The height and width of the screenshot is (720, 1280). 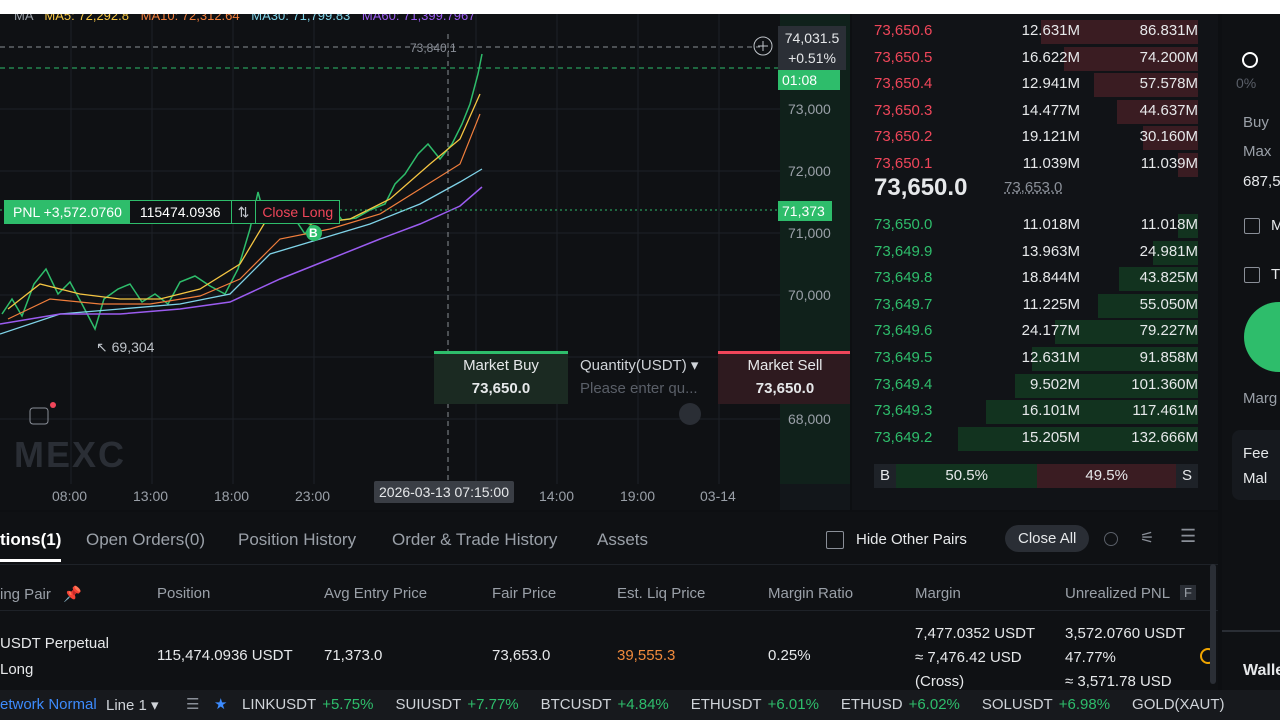 What do you see at coordinates (903, 163) in the screenshot?
I see `price: 73,650.1` at bounding box center [903, 163].